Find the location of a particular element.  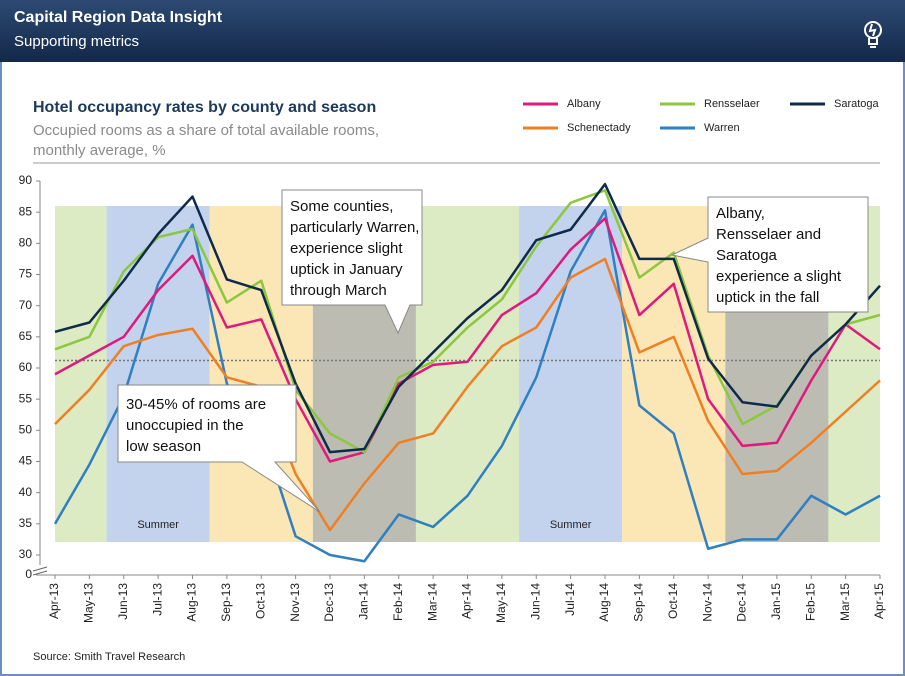

x-tick-label: Oct-13 is located at coordinates (260, 601).